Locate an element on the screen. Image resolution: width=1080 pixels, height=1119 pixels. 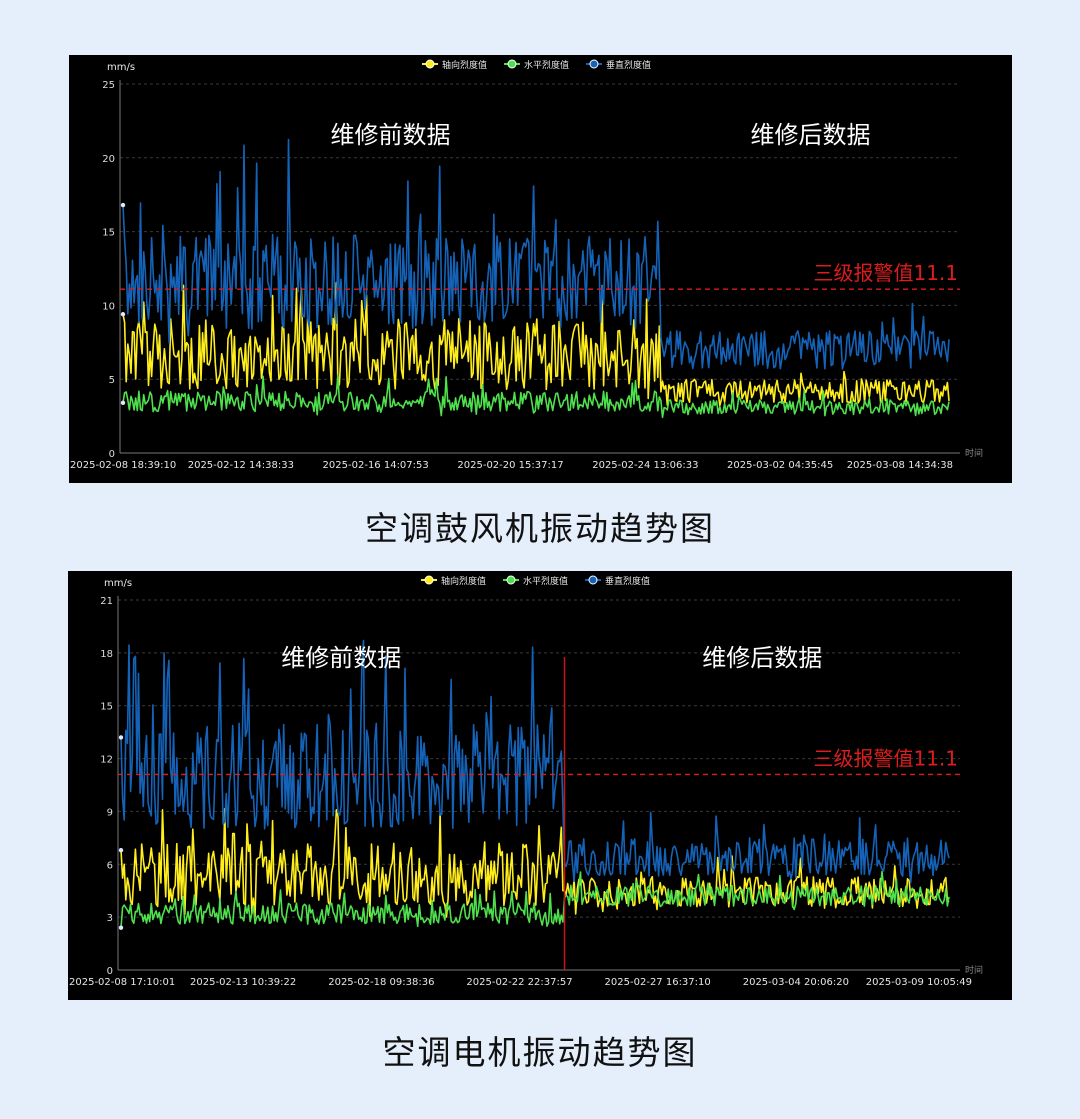
x-tick-label: 2025-03-08 14:34:38 is located at coordinates (900, 465).